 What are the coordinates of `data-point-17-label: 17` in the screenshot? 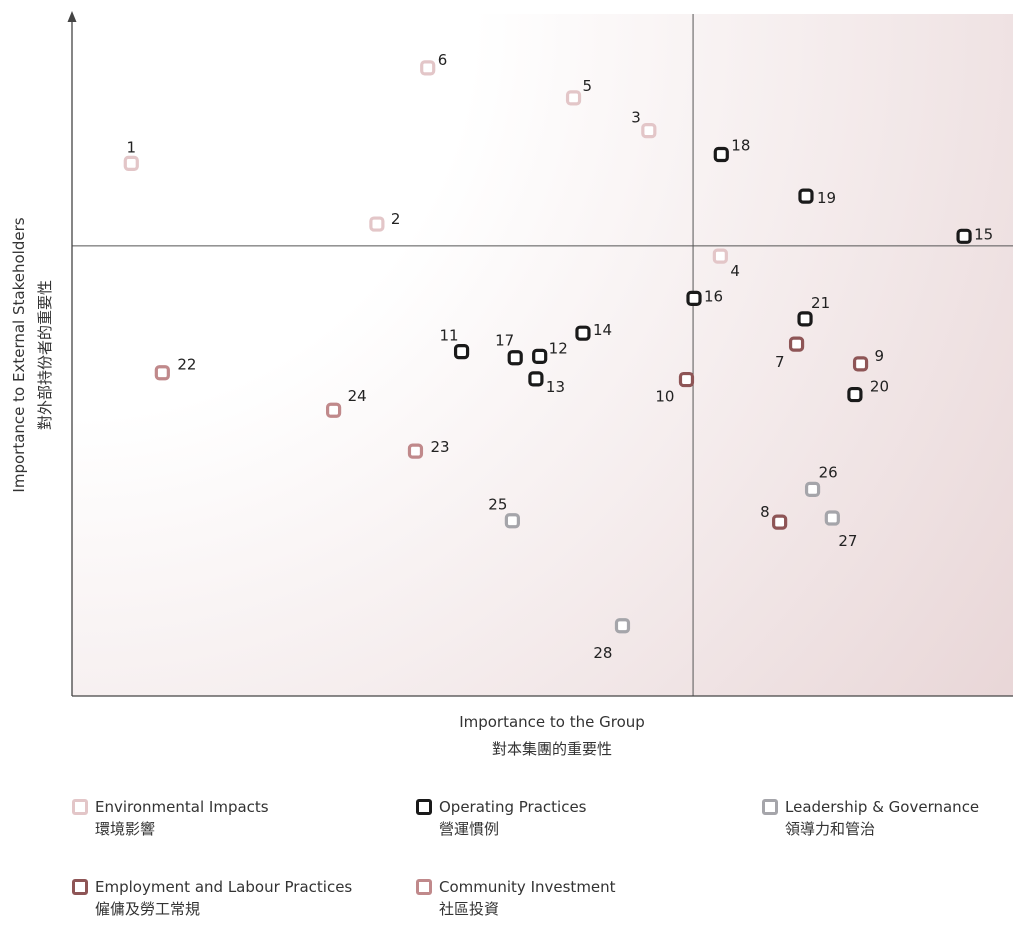 It's located at (504, 341).